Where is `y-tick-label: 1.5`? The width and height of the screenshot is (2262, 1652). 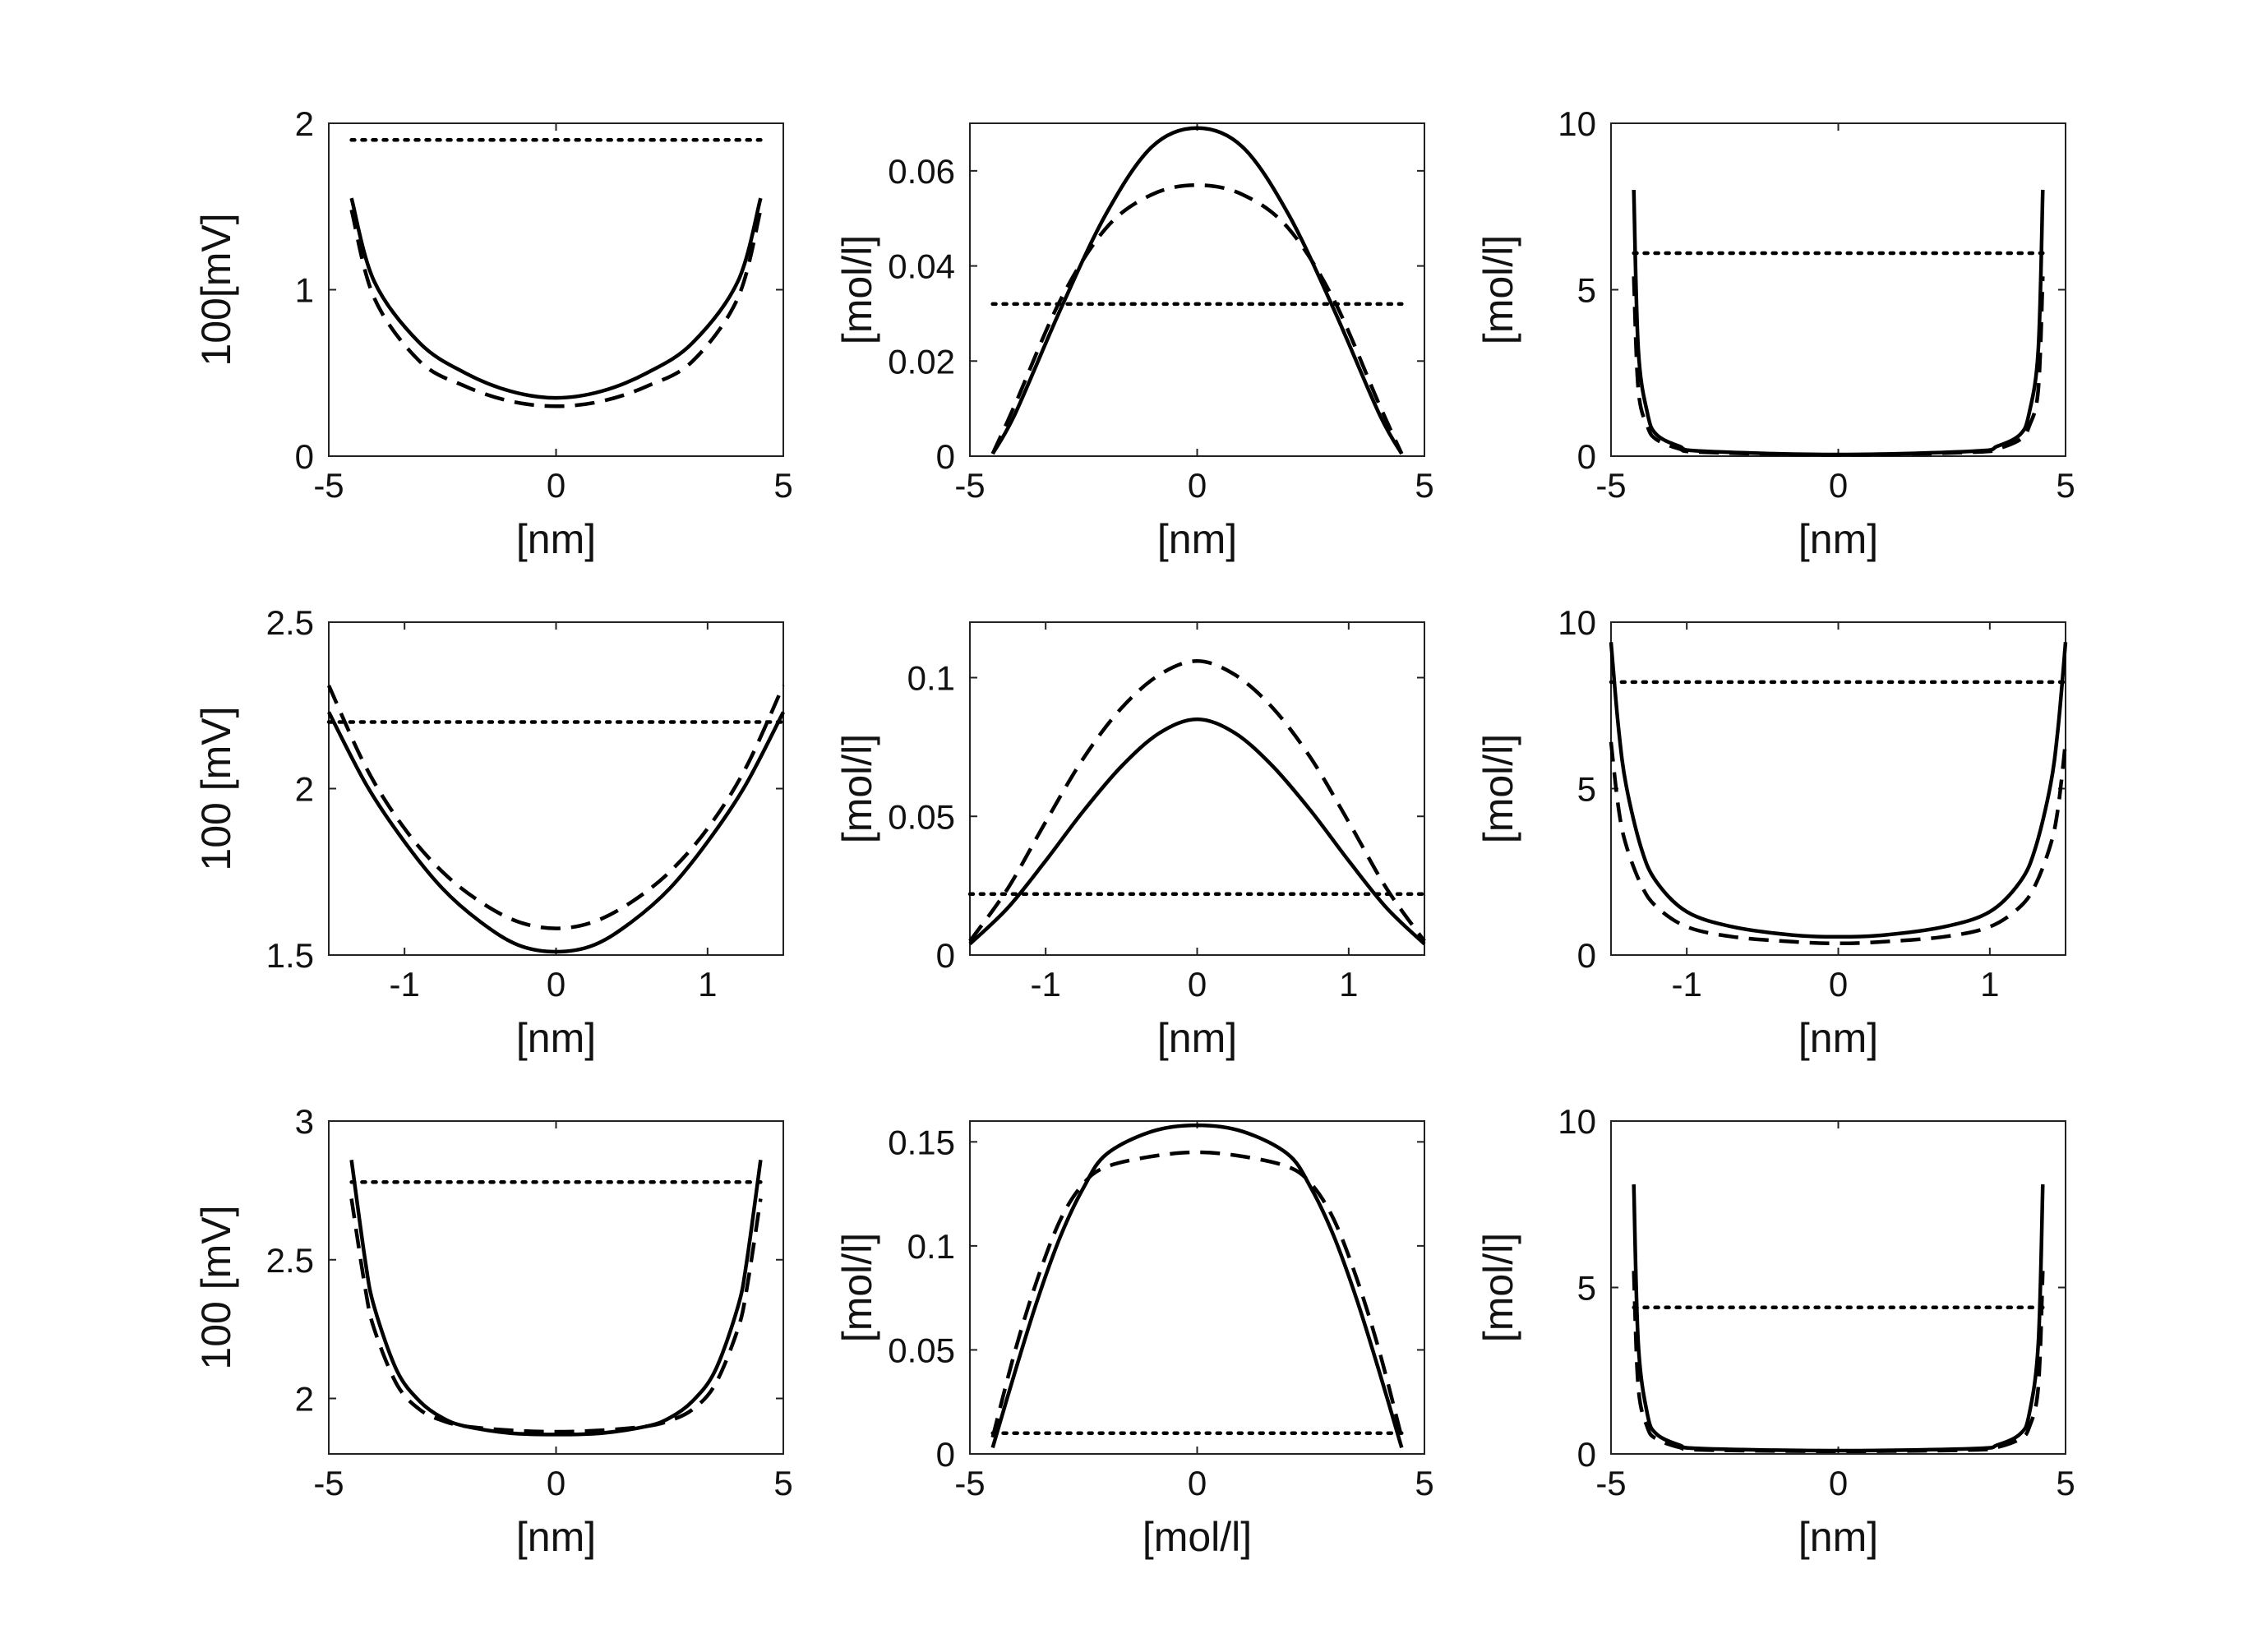 y-tick-label: 1.5 is located at coordinates (290, 955).